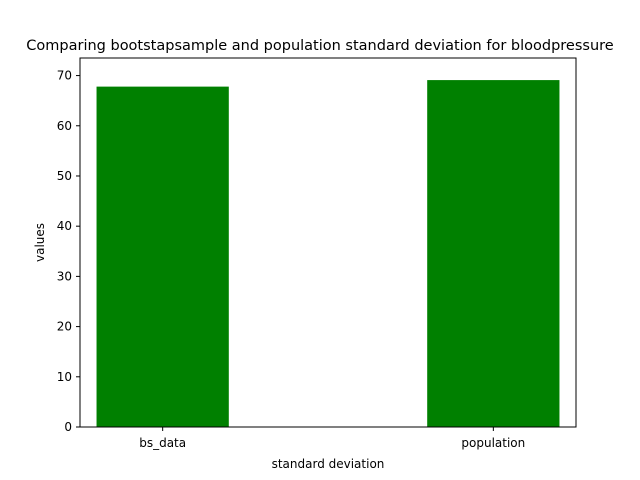 The height and width of the screenshot is (480, 640). I want to click on x-tick-label-bs_data: bs_data, so click(162, 443).